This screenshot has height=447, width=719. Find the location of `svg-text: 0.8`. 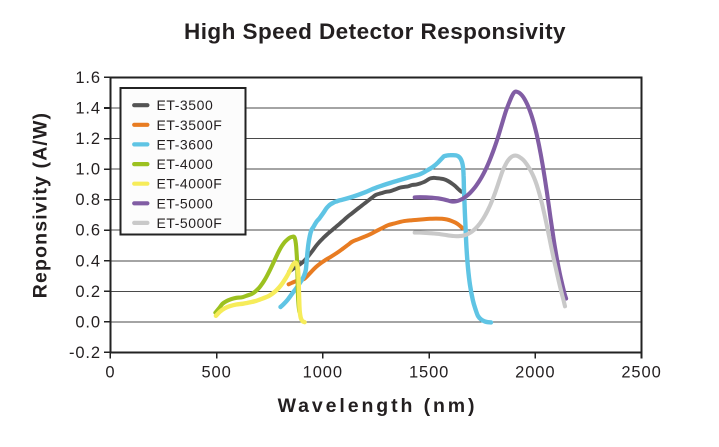

svg-text: 0.8 is located at coordinates (88, 200).